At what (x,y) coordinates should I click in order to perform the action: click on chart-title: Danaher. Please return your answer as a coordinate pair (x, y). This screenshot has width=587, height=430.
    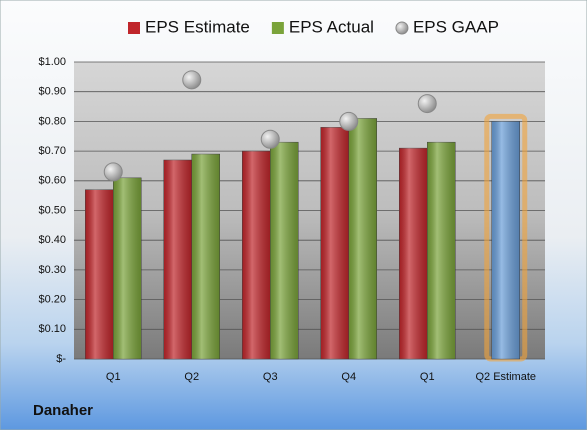
    Looking at the image, I should click on (63, 410).